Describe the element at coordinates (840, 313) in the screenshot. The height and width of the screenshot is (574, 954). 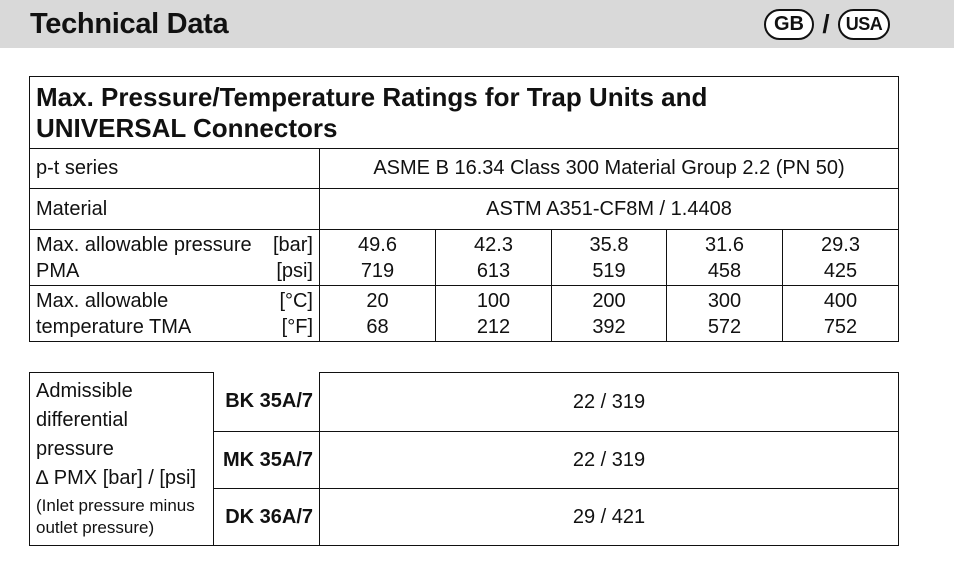
I see `temperature-value-cell: 400 752` at that location.